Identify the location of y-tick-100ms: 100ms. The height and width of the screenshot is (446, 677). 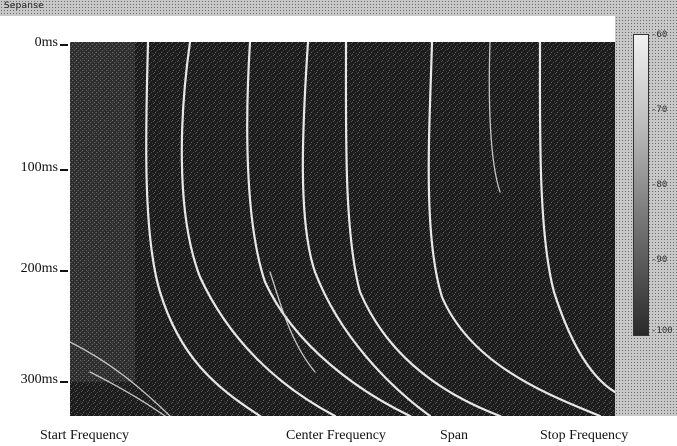
(34, 170).